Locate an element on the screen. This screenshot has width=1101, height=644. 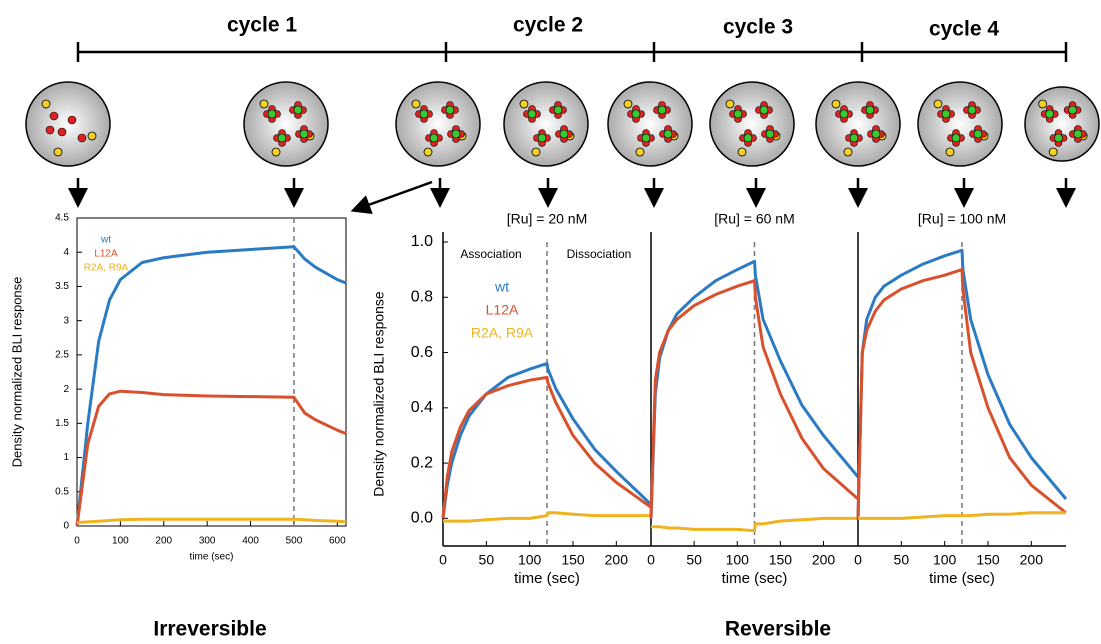
chart-title: [Ru] = 100 nM is located at coordinates (962, 219).